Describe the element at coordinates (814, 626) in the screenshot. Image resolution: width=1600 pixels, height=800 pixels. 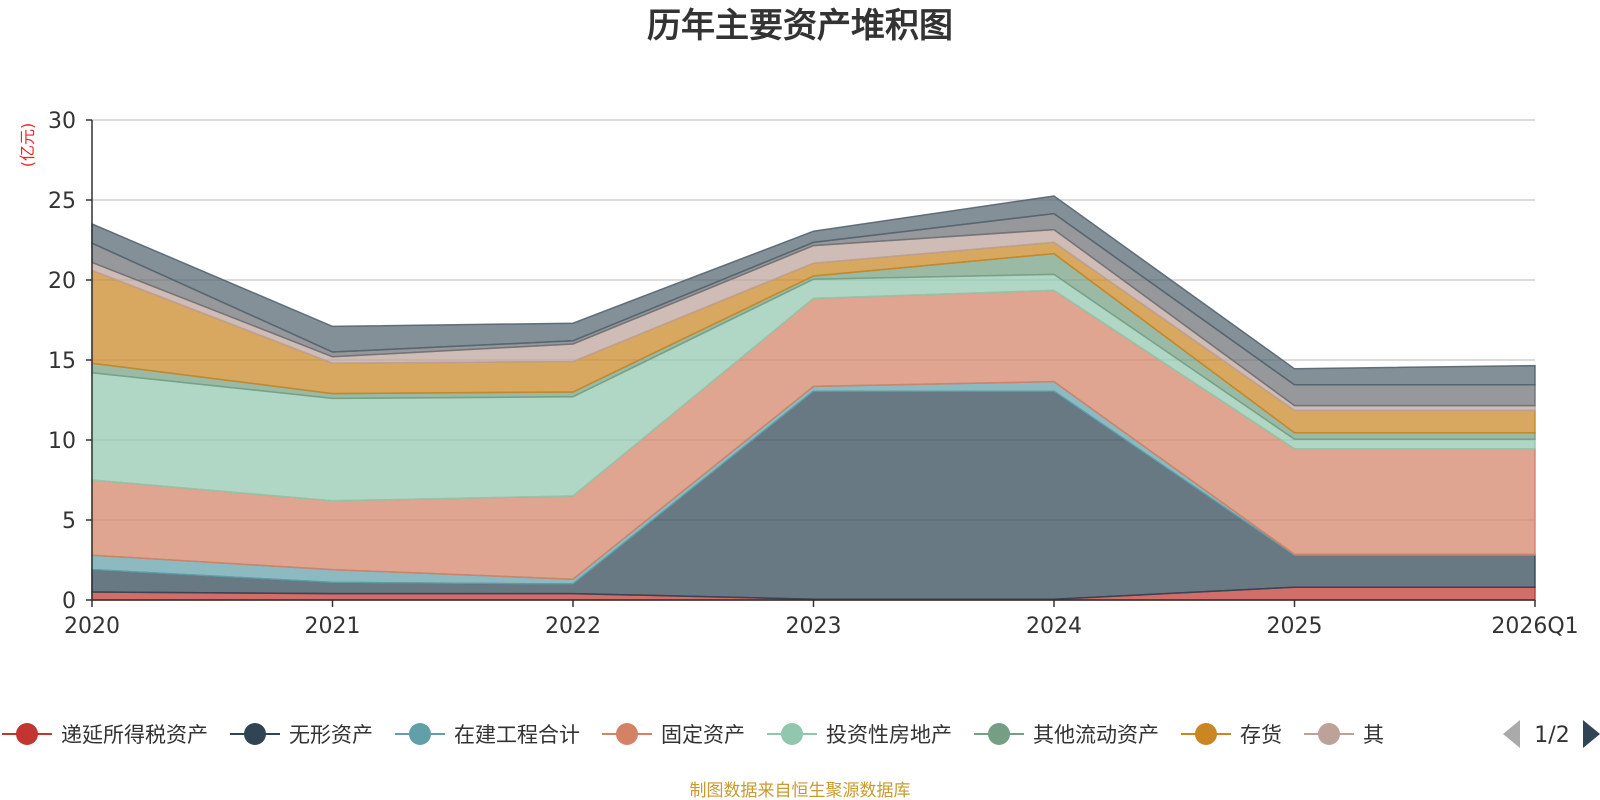
I see `x-tick-label: 2023` at that location.